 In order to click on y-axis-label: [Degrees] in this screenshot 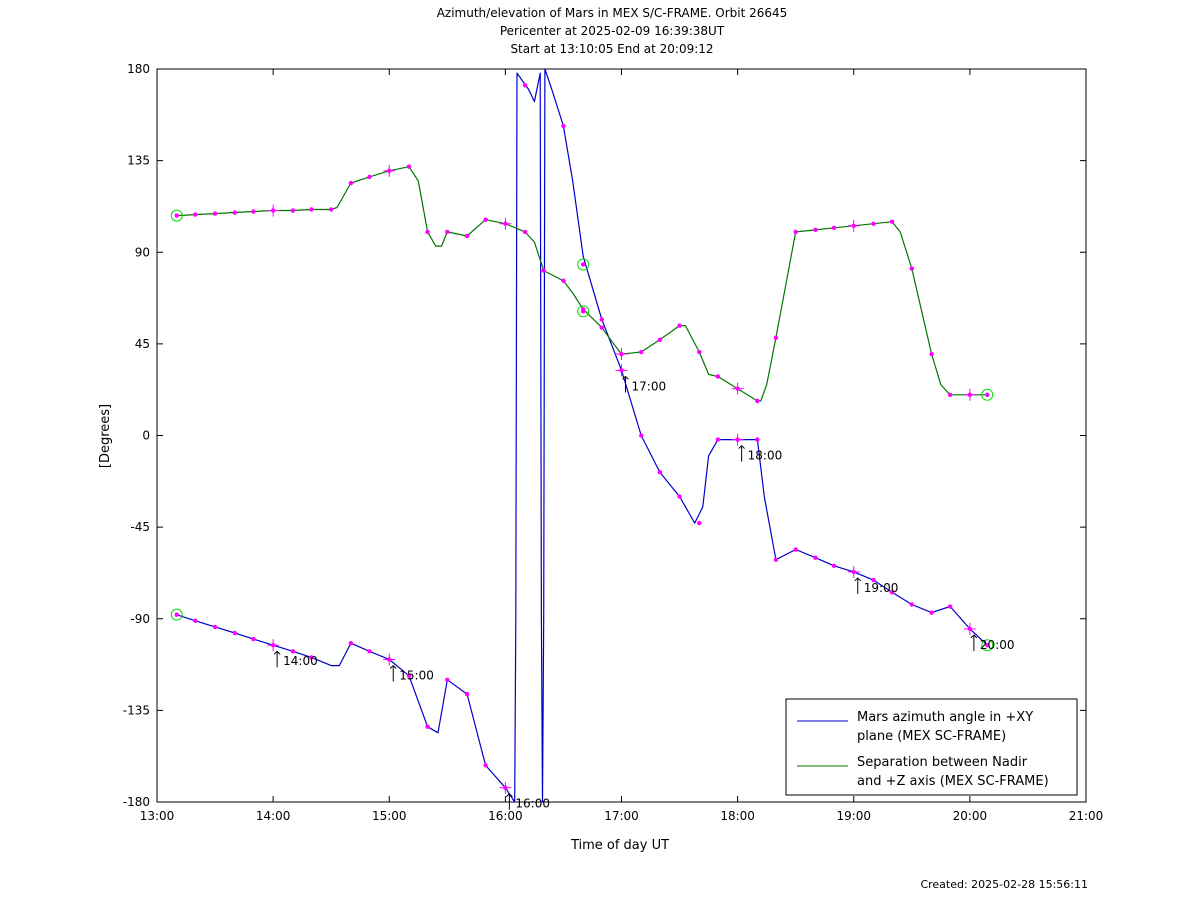, I will do `click(105, 436)`.